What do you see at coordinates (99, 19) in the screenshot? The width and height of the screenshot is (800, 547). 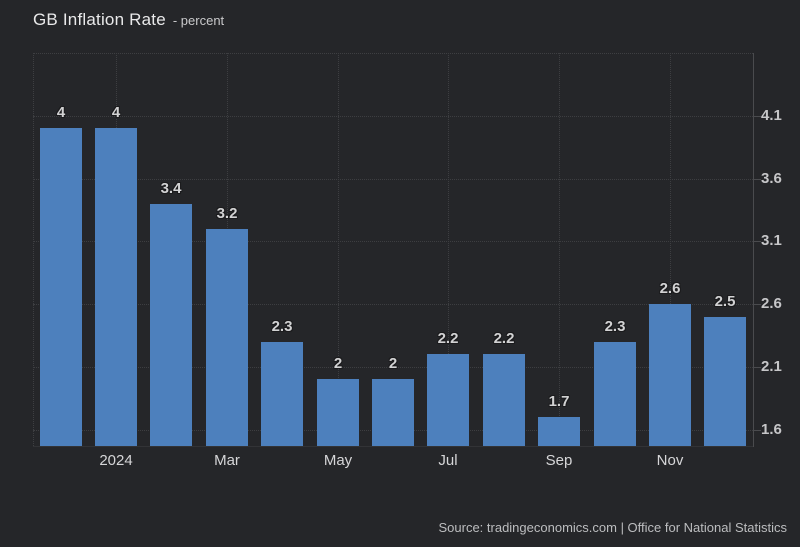 I see `chart-title: GB Inflation Rate` at bounding box center [99, 19].